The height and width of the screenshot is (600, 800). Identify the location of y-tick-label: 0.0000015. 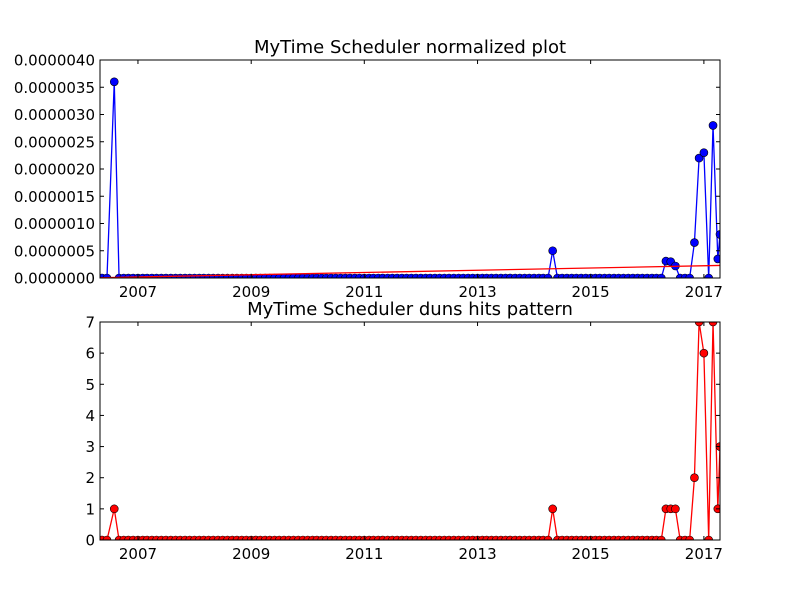
(54, 197).